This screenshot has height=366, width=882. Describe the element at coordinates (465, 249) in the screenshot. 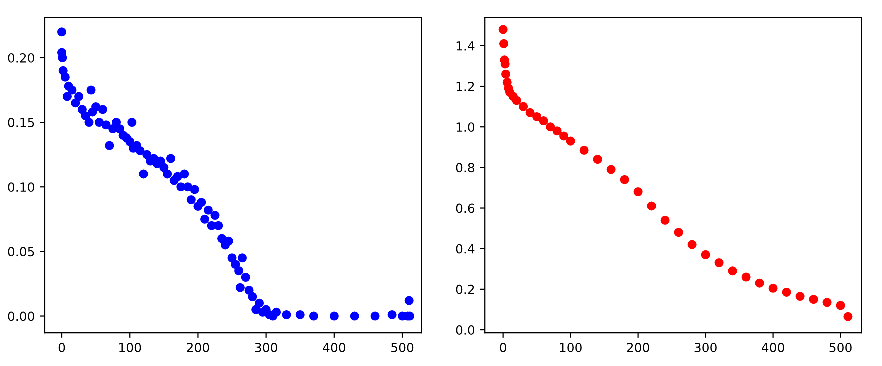

I see `y-tick-label: 0.4` at that location.